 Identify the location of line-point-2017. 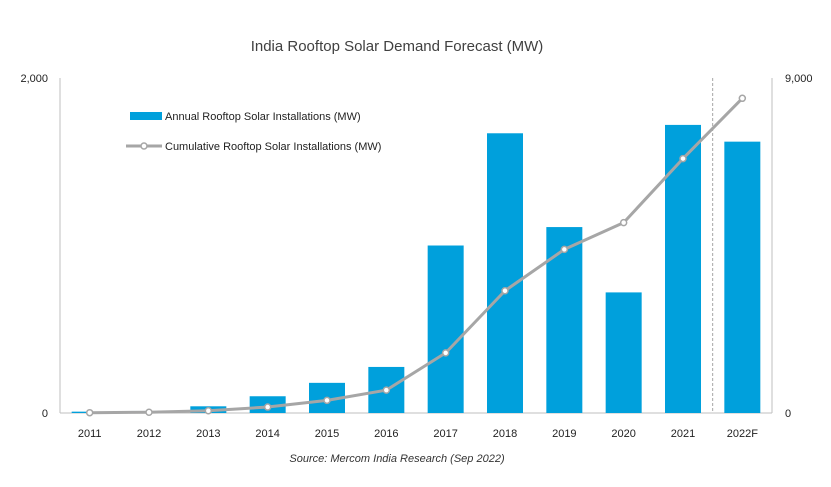
(445, 353).